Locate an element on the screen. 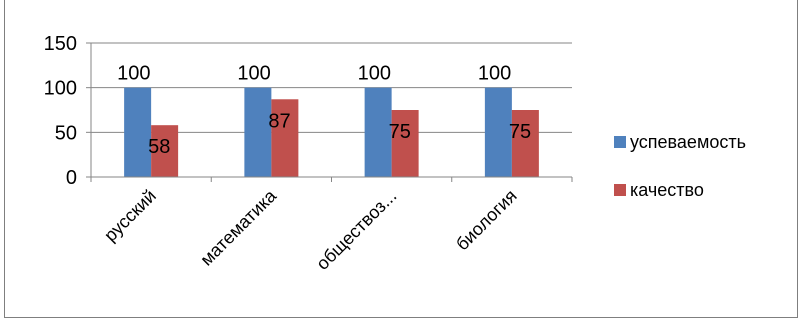  data-label: 87 is located at coordinates (279, 121).